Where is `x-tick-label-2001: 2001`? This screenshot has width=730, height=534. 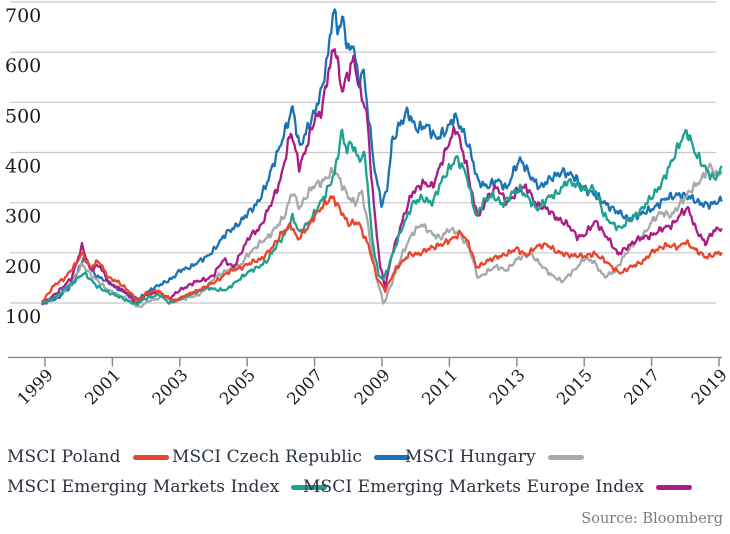 x-tick-label-2001: 2001 is located at coordinates (102, 386).